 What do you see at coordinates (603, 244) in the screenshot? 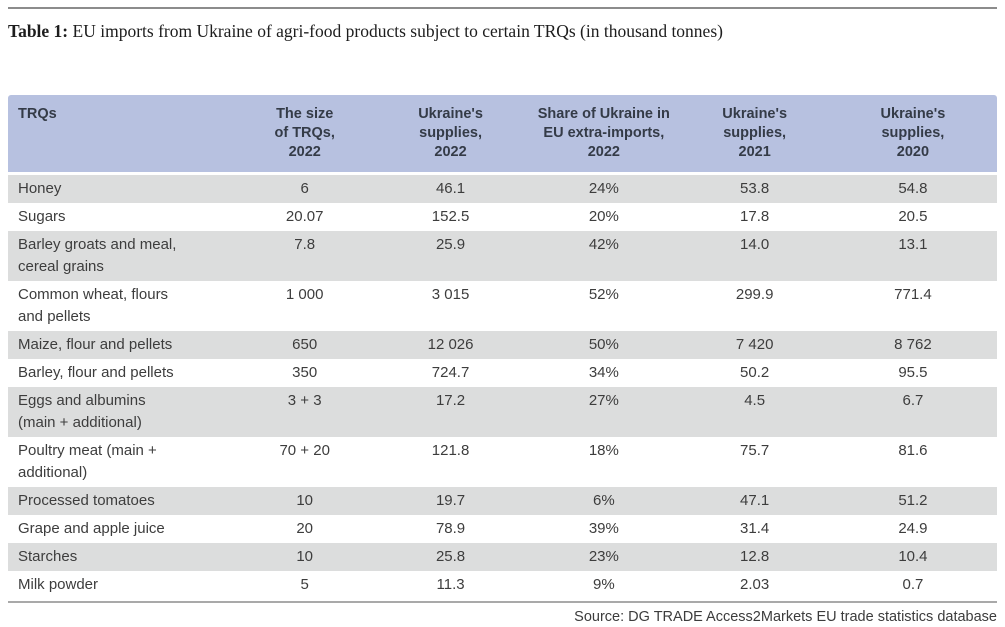
I see `value-cell: 42%` at bounding box center [603, 244].